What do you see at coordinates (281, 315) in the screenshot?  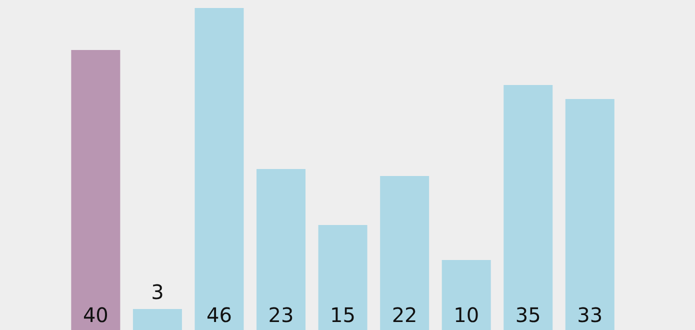 I see `data-label: 23` at bounding box center [281, 315].